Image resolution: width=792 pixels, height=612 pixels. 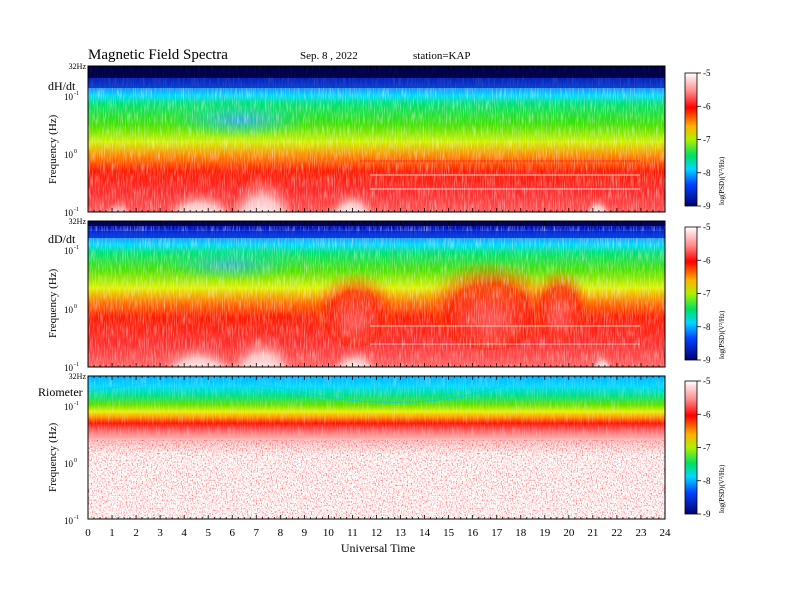 What do you see at coordinates (281, 533) in the screenshot?
I see `x-tick-label-8: 8` at bounding box center [281, 533].